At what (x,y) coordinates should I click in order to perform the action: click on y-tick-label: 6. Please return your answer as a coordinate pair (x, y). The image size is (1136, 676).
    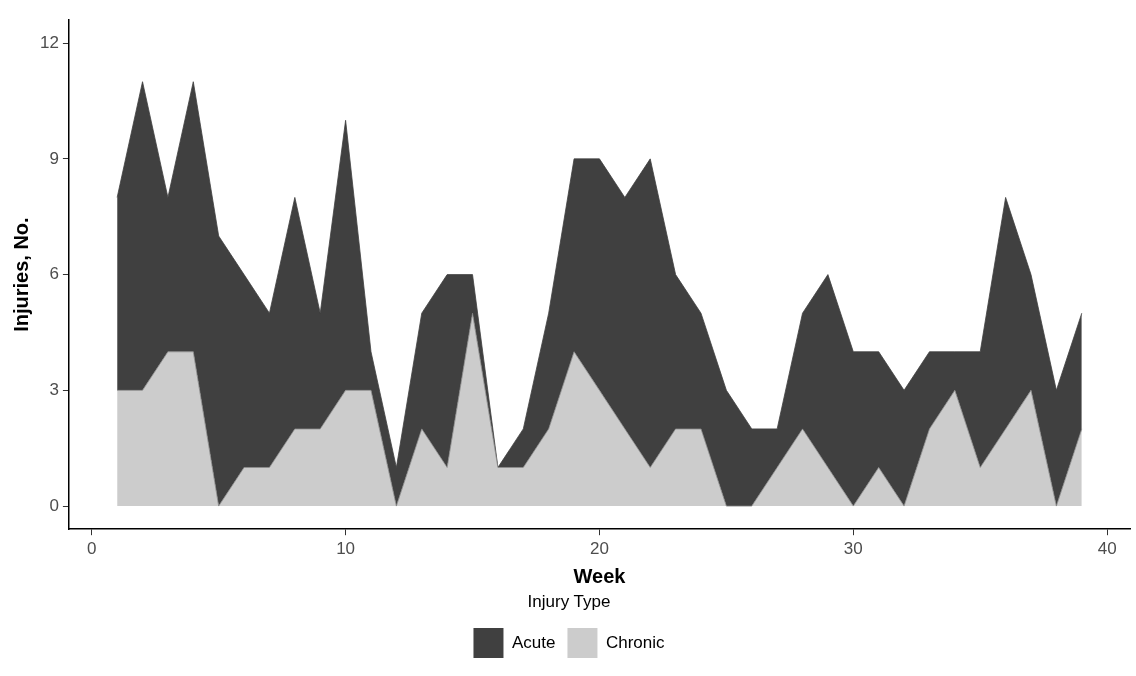
    Looking at the image, I should click on (54, 274).